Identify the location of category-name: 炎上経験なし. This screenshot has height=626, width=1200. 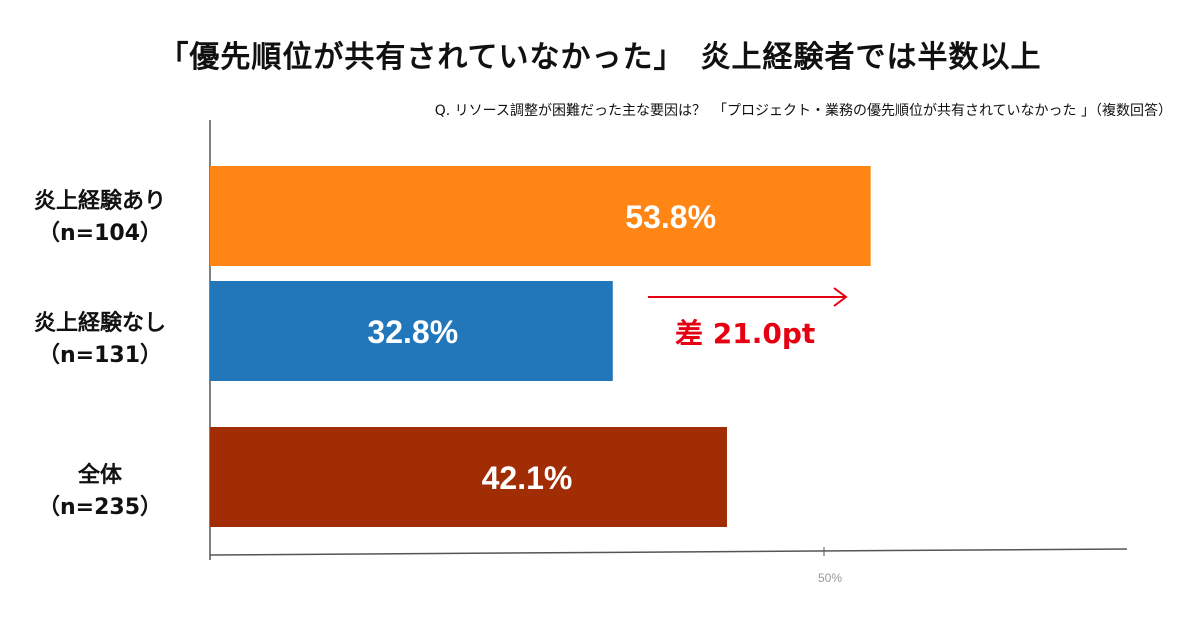
(99, 323).